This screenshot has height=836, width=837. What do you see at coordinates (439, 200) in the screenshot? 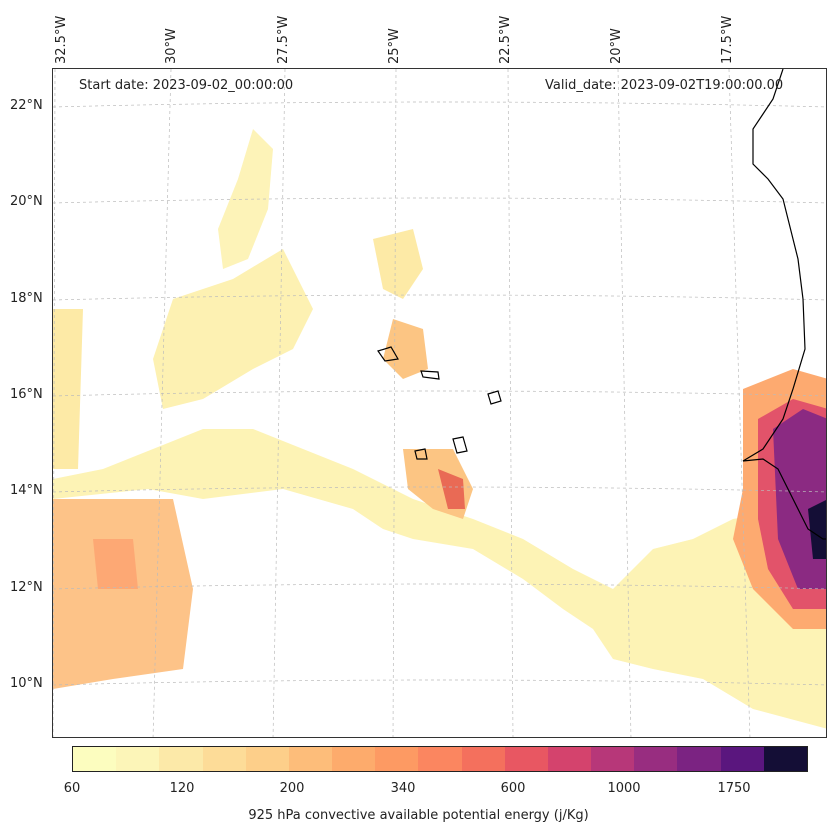
I see `gridline-lat-20n` at bounding box center [439, 200].